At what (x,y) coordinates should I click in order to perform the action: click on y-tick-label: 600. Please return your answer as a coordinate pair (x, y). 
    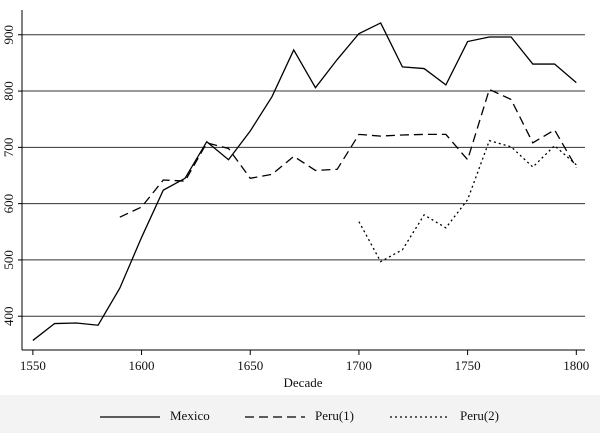
    Looking at the image, I should click on (8, 204).